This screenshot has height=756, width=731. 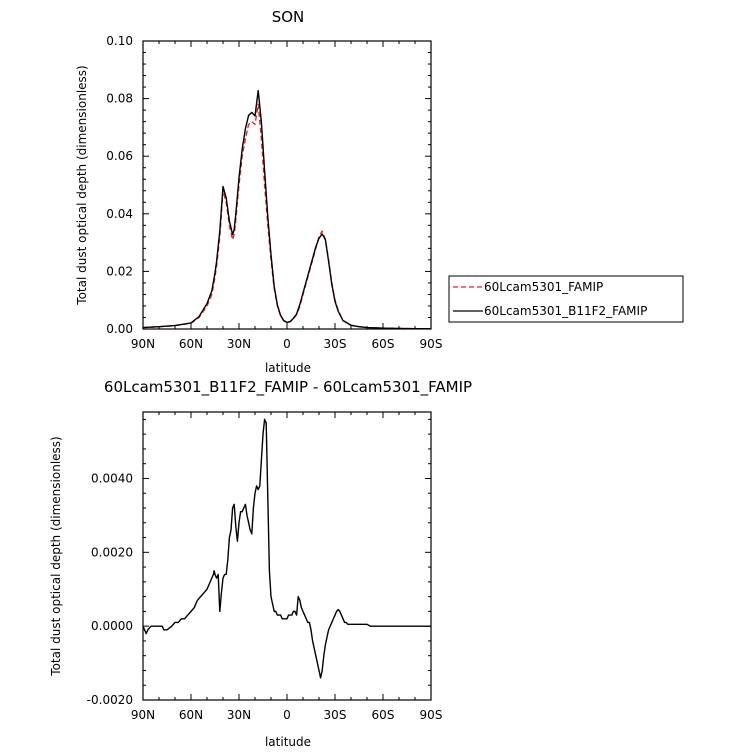 I want to click on top-y-axis-label: Total dust optical depth (dimensionless), so click(x=82, y=185).